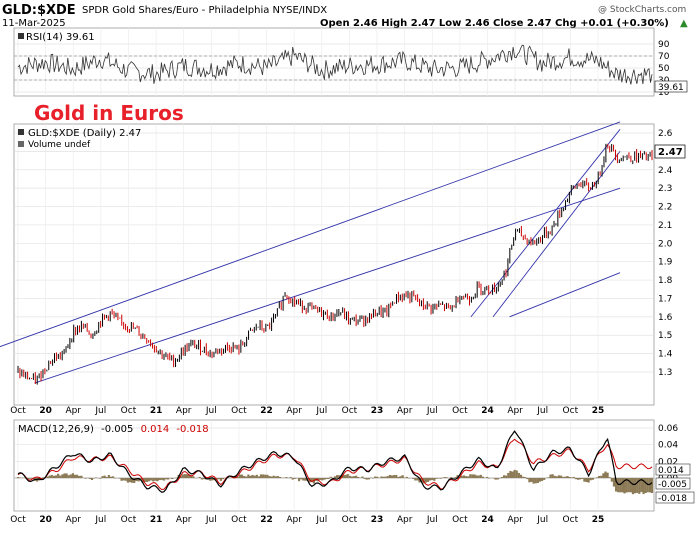  Describe the element at coordinates (642, 10) in the screenshot. I see `brand-watermark: @ StockCharts.com` at that location.